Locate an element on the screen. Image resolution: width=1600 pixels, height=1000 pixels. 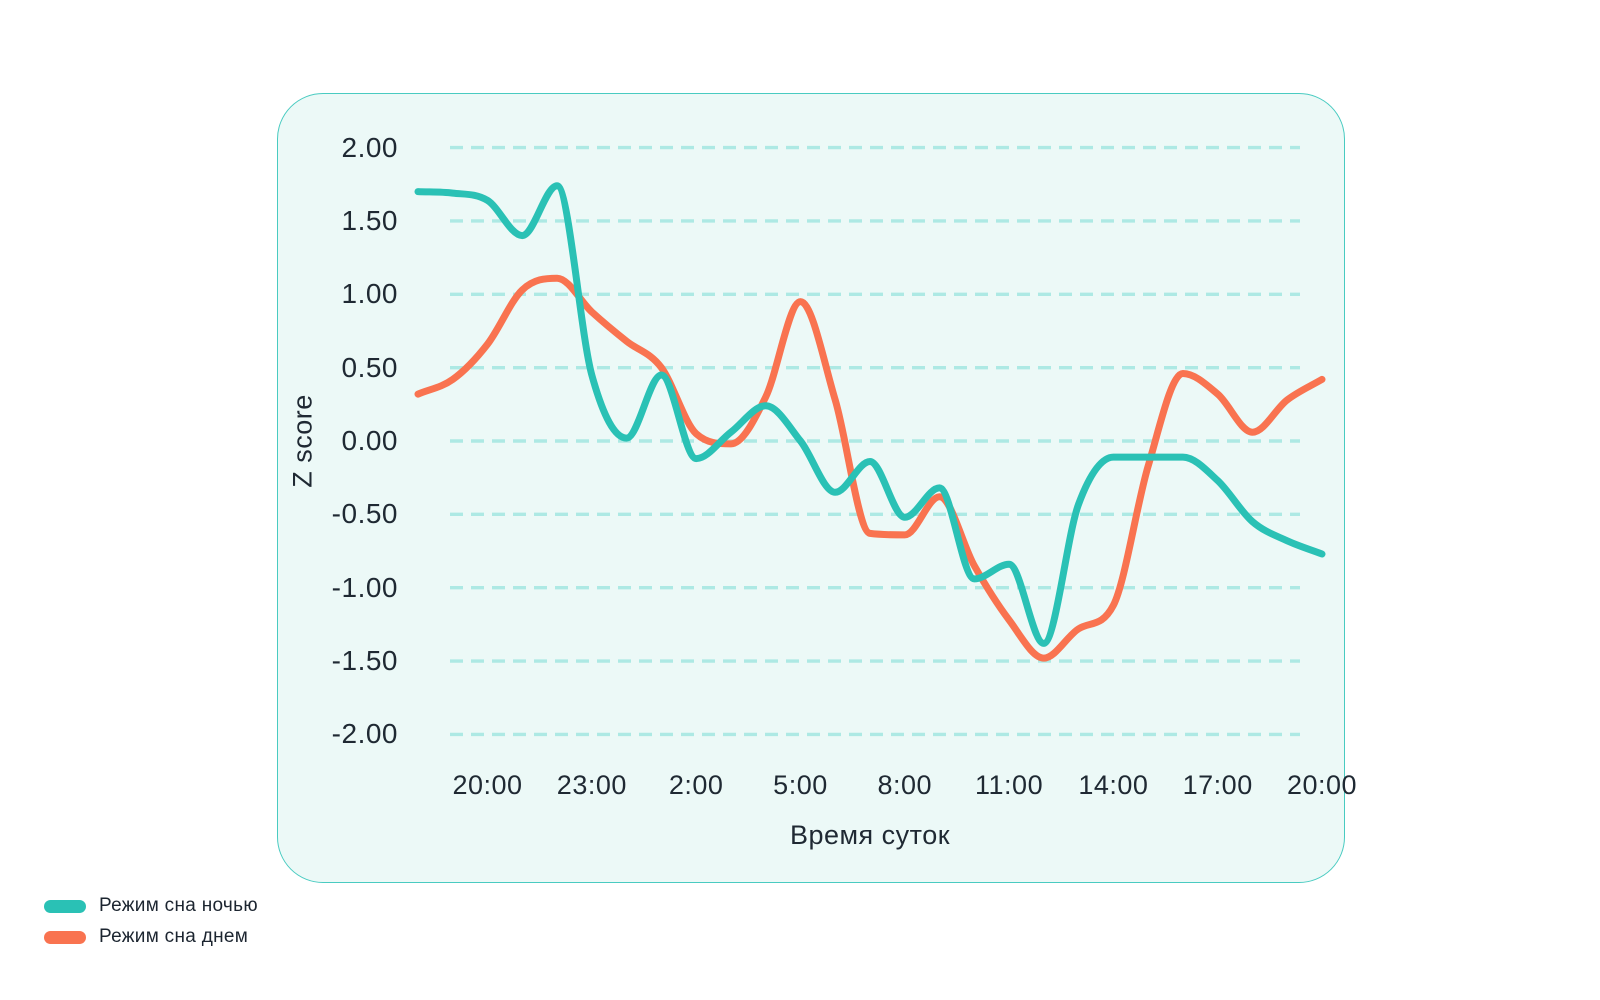
x-tick-label: 5:00 is located at coordinates (800, 785).